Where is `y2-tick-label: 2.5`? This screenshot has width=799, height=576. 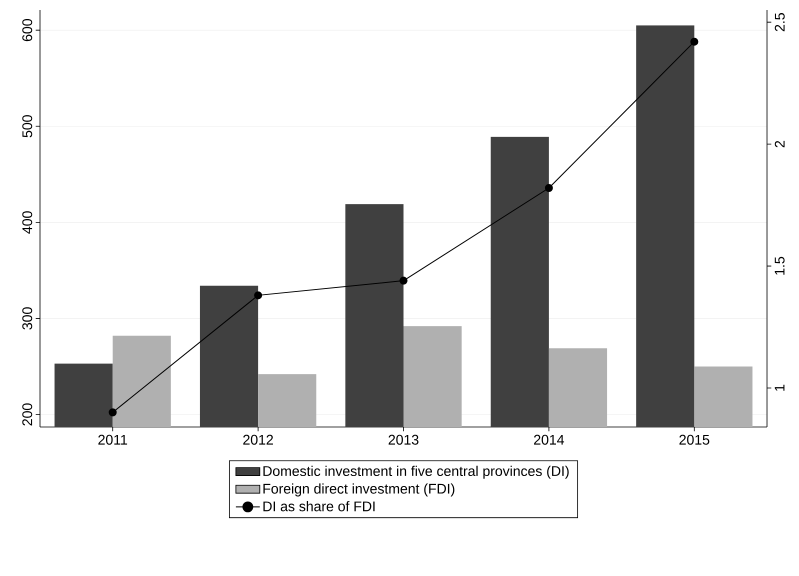
y2-tick-label: 2.5 is located at coordinates (779, 22).